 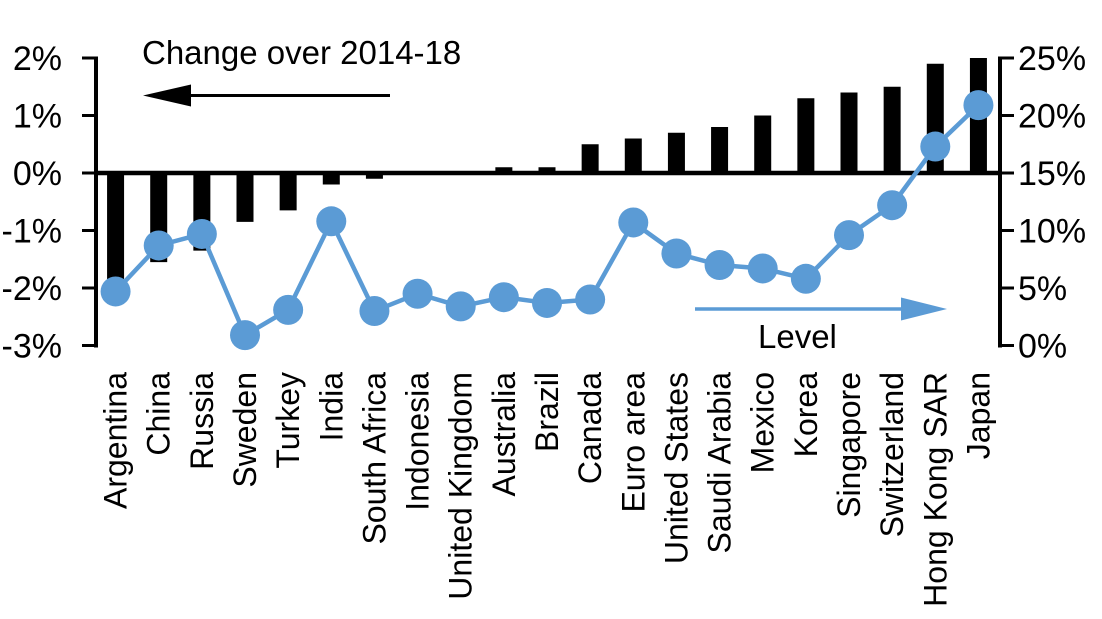 What do you see at coordinates (892, 454) in the screenshot?
I see `category-label: Switzerland` at bounding box center [892, 454].